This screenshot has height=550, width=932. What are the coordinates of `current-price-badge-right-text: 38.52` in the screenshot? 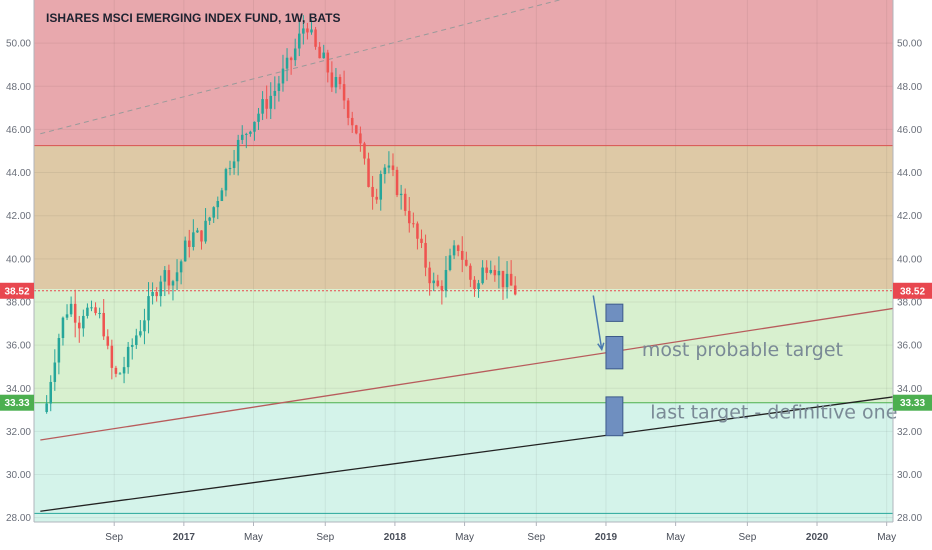 It's located at (912, 291).